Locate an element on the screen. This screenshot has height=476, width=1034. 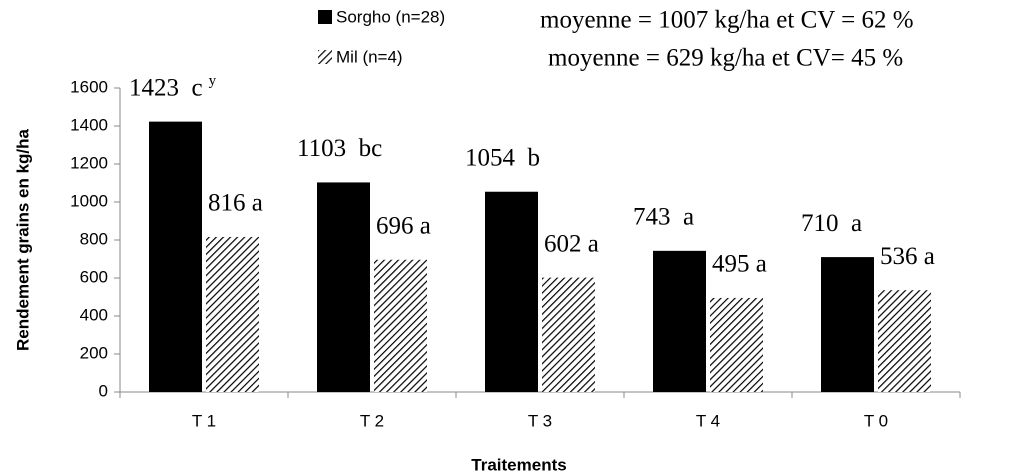
value-label: 1423 c is located at coordinates (166, 87).